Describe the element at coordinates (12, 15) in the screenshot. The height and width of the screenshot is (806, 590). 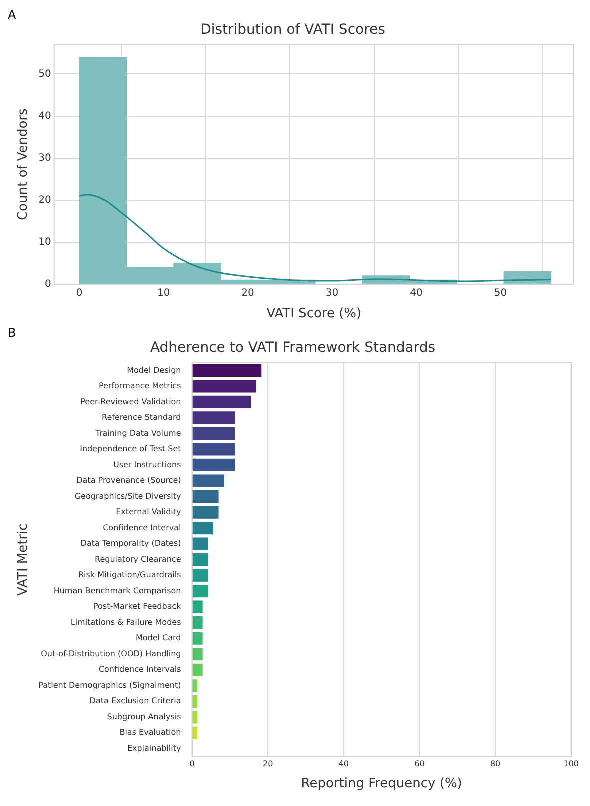
I see `text: A` at that location.